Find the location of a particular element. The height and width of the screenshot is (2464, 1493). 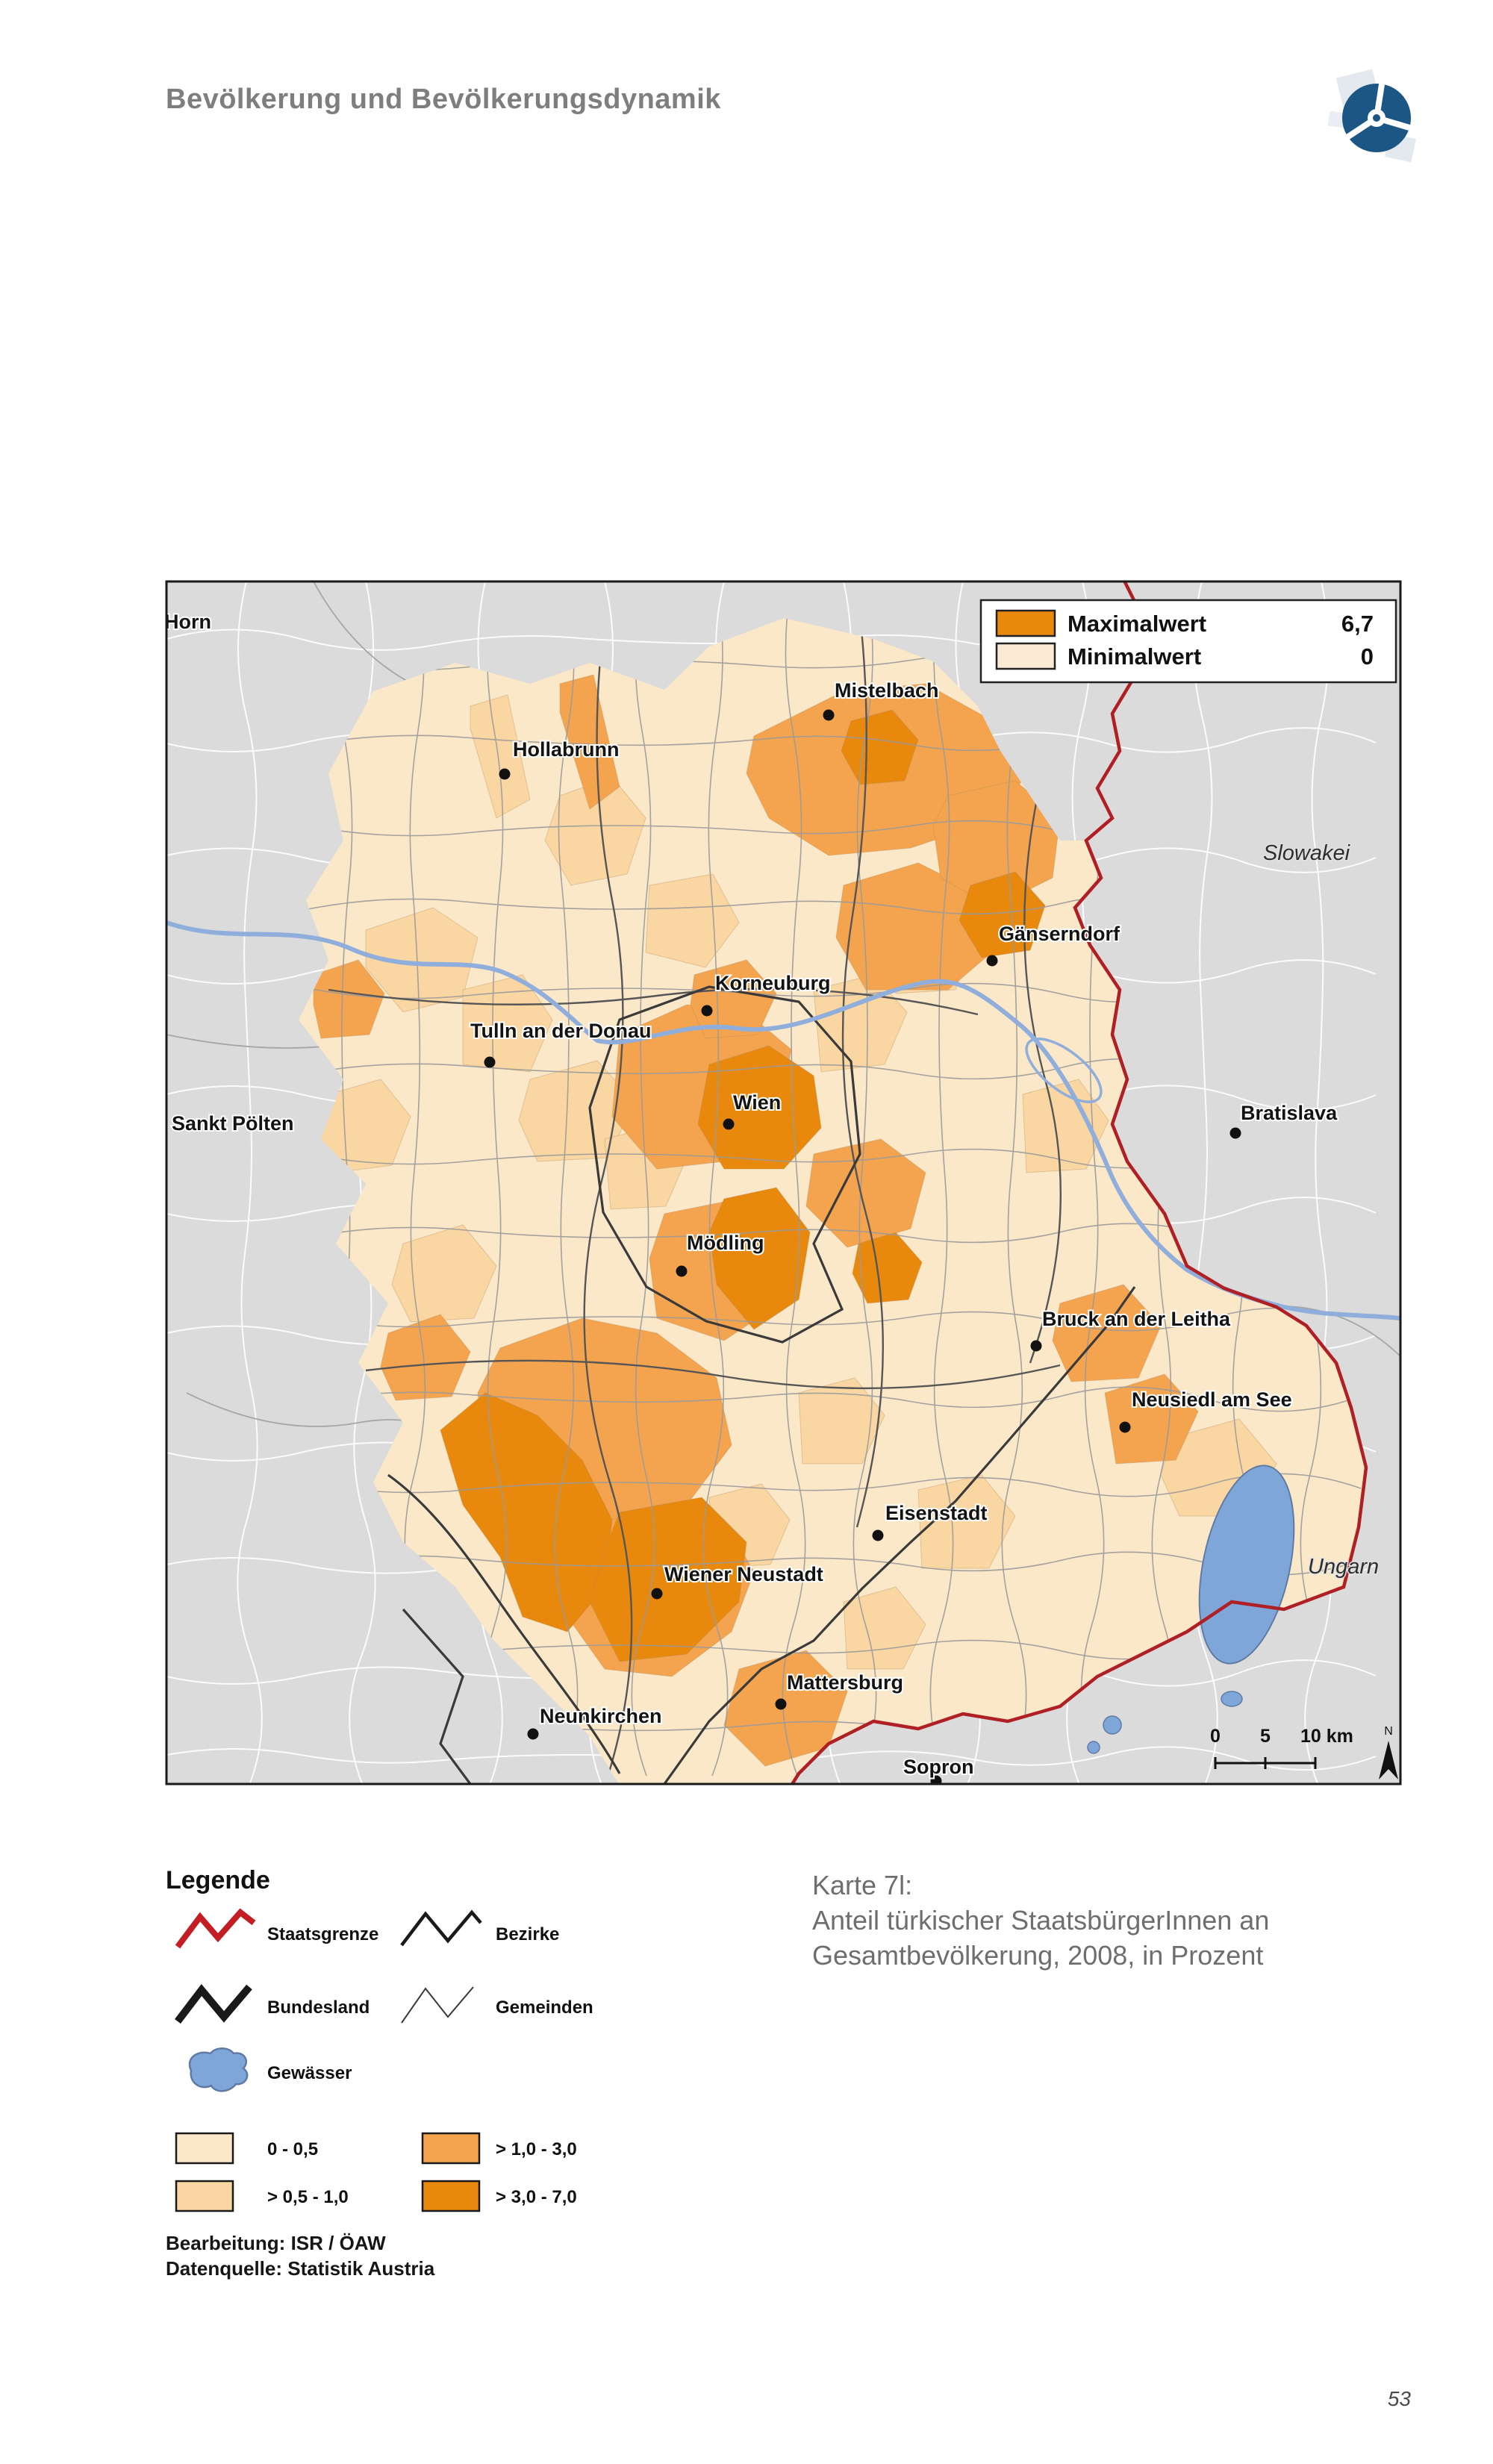

credits-line2: Datenquelle: Statistik Austria is located at coordinates (301, 2268).